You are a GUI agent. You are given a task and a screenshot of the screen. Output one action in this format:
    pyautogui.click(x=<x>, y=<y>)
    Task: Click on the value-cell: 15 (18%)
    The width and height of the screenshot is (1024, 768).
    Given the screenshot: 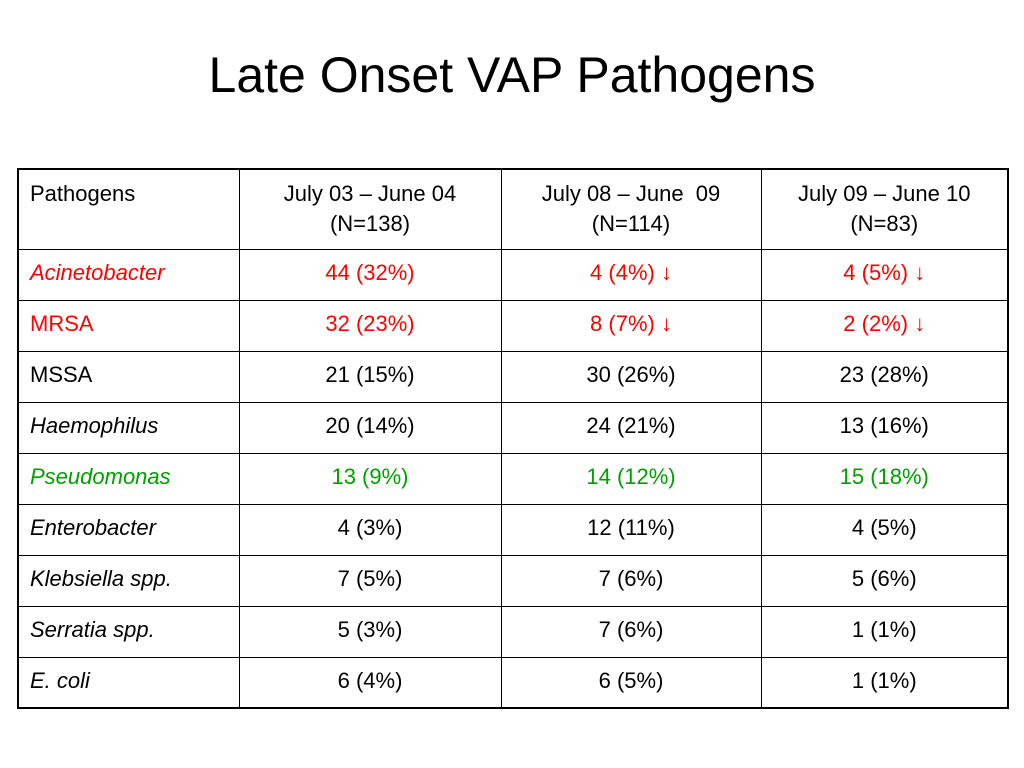 What is the action you would take?
    pyautogui.click(x=884, y=478)
    